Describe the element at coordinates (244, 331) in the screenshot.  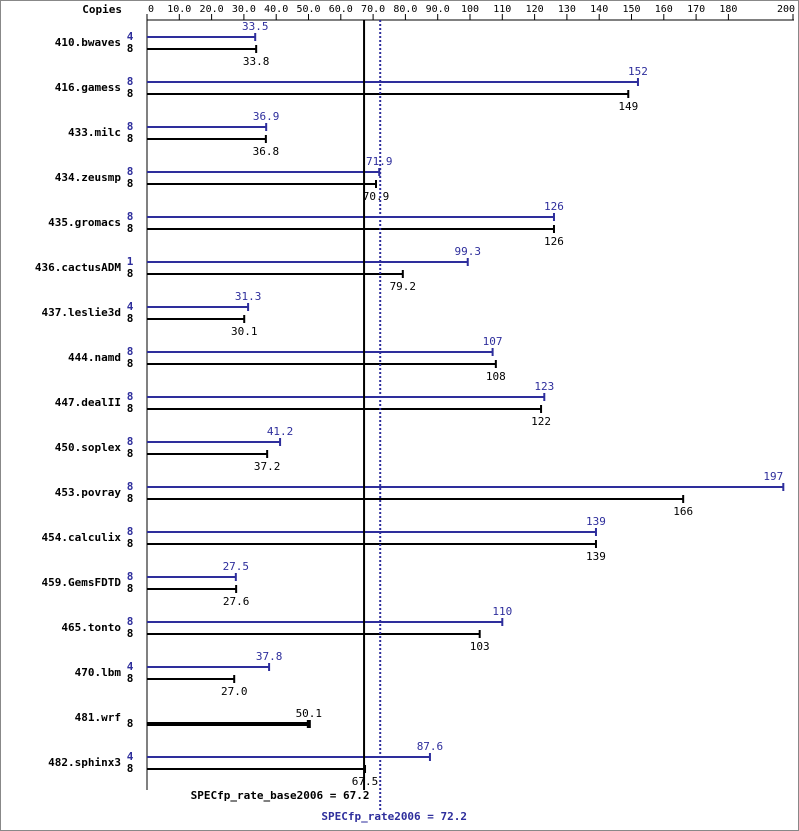
I see `value-label: 30.1` at that location.